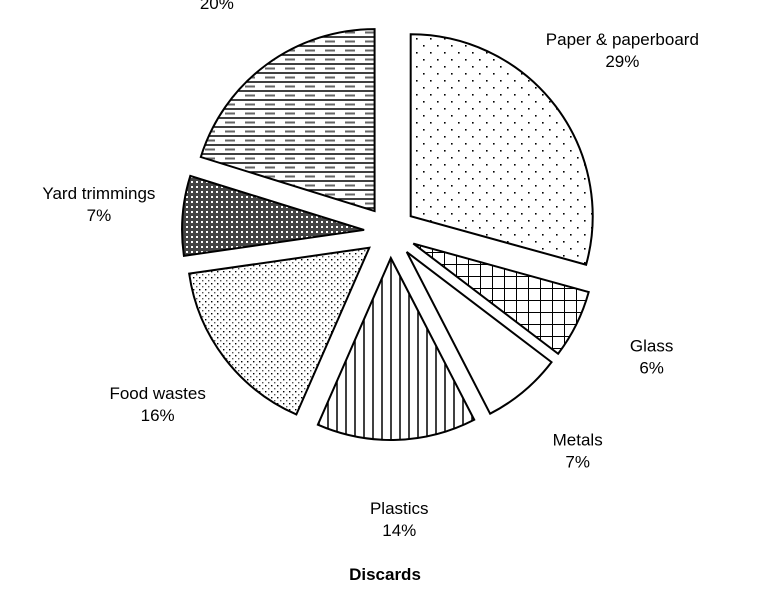  Describe the element at coordinates (622, 61) in the screenshot. I see `value-label: 29%` at that location.